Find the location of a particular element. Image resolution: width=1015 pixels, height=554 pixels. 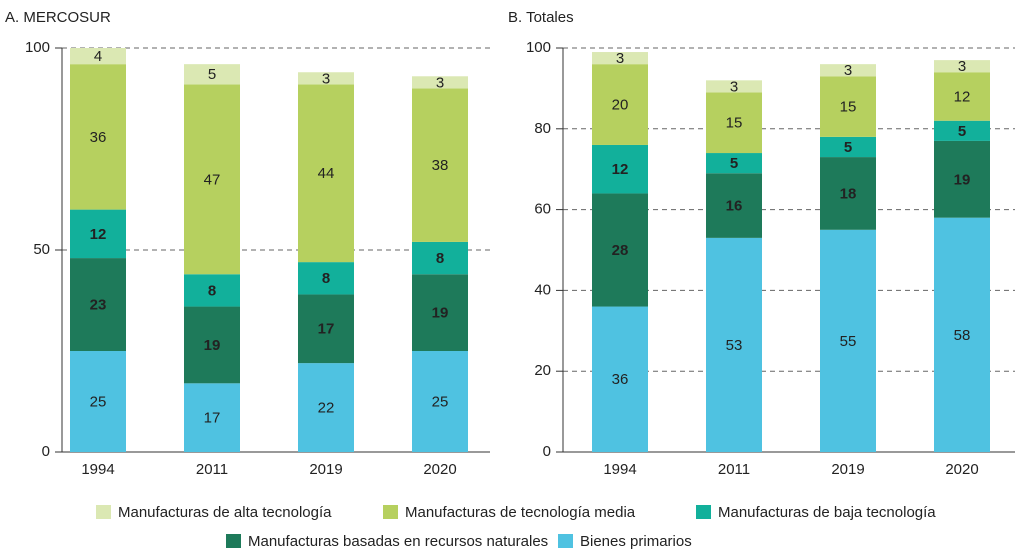

data-label: 23 is located at coordinates (98, 305).